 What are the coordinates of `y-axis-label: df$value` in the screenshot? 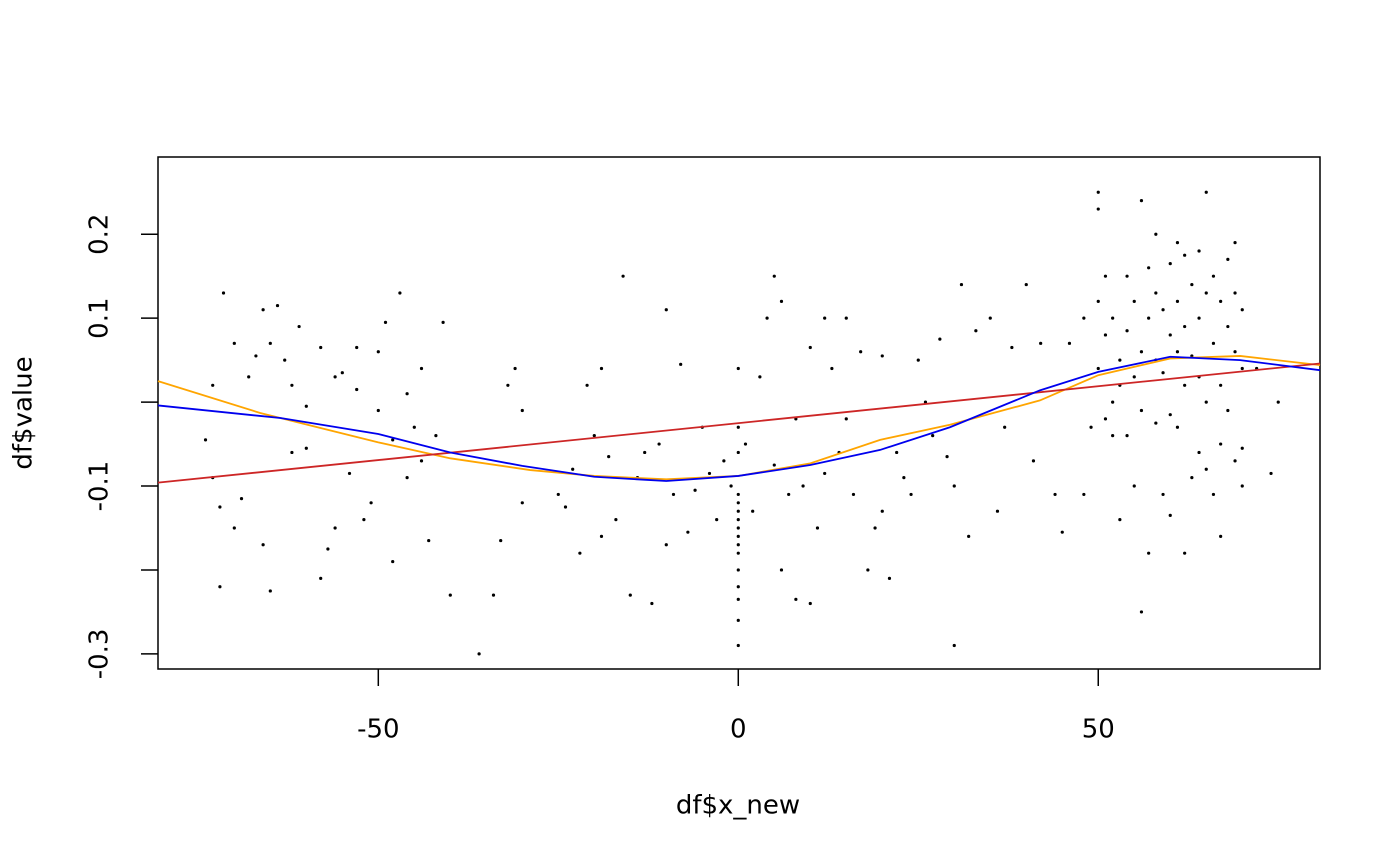 It's located at (24, 412).